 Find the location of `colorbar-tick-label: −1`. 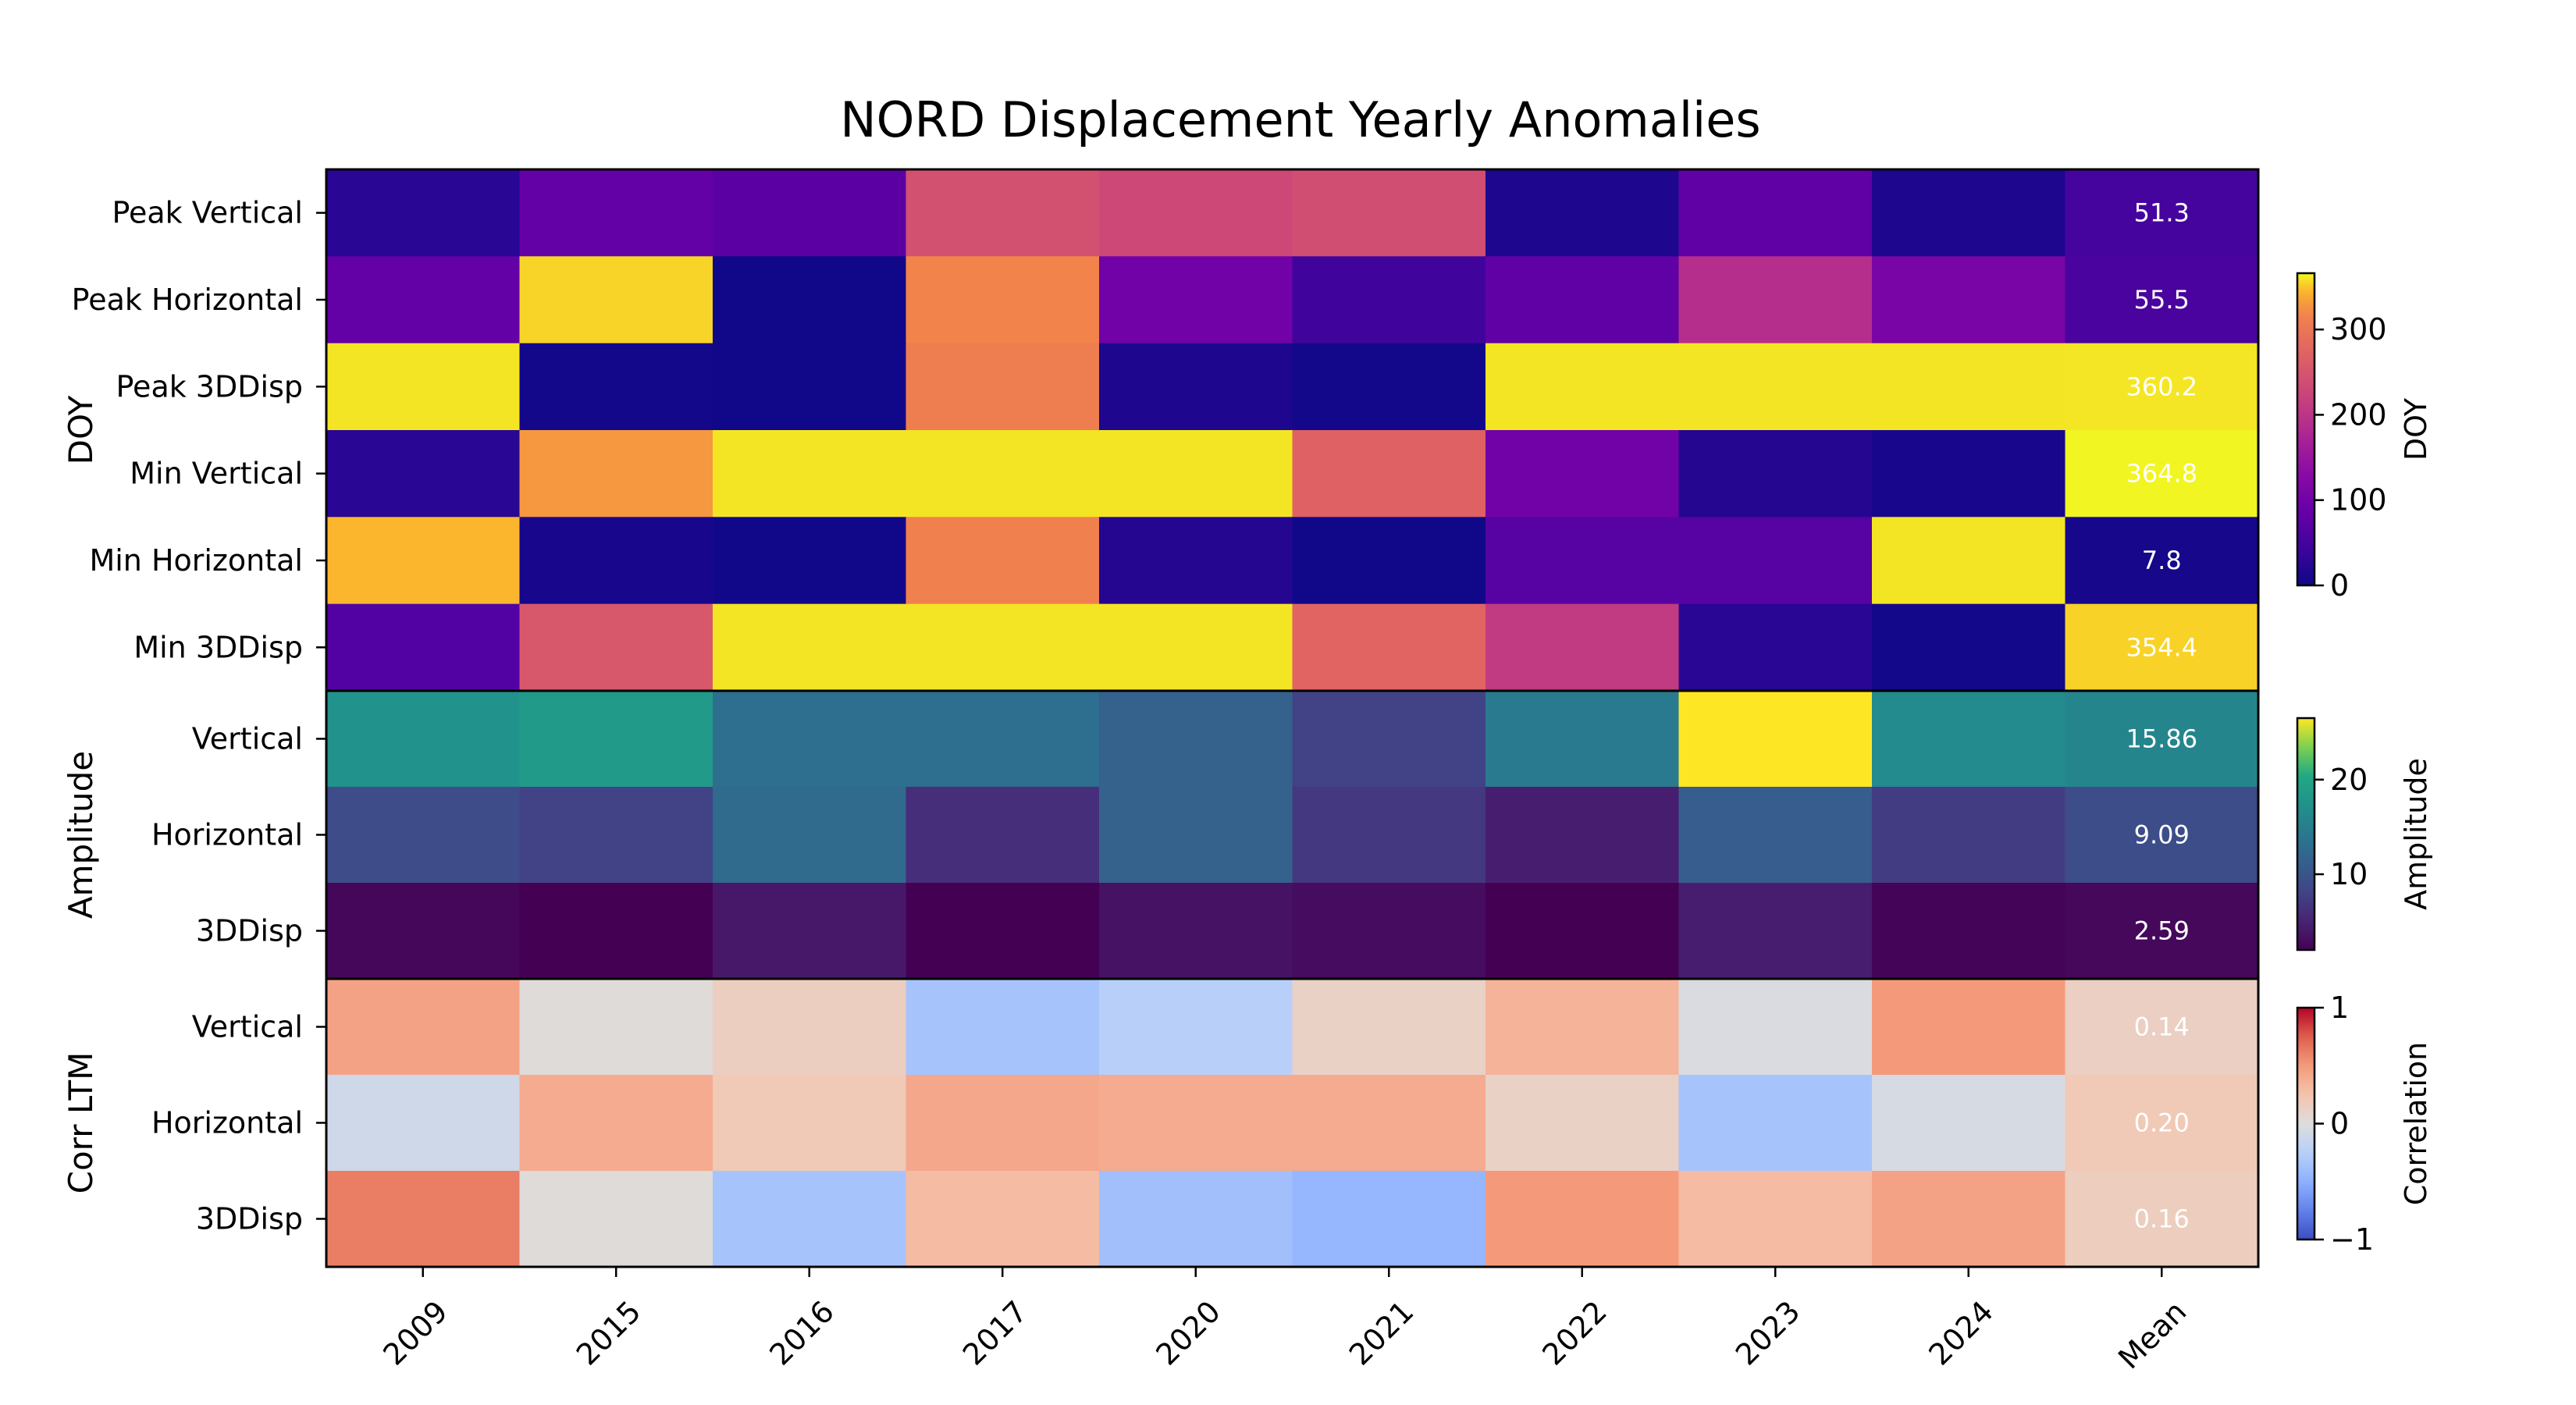

colorbar-tick-label: −1 is located at coordinates (2352, 1239).